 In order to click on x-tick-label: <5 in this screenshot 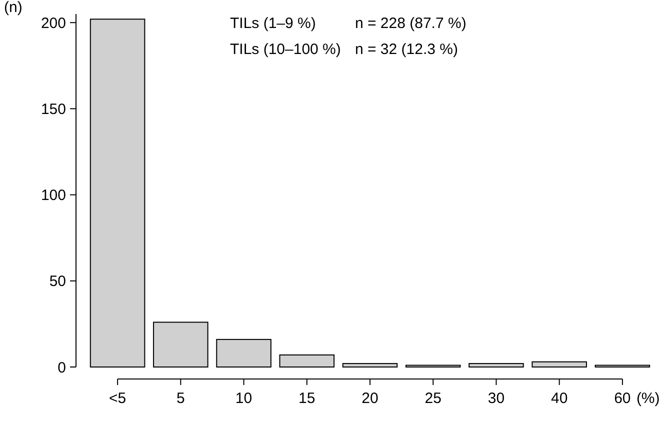, I will do `click(117, 398)`.